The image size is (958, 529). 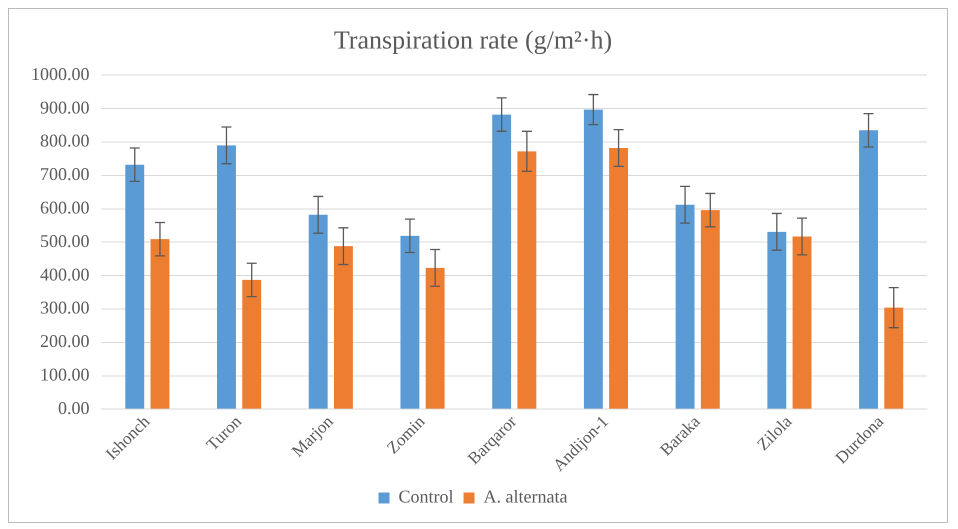 What do you see at coordinates (65, 274) in the screenshot?
I see `y-tick-label: 400.00` at bounding box center [65, 274].